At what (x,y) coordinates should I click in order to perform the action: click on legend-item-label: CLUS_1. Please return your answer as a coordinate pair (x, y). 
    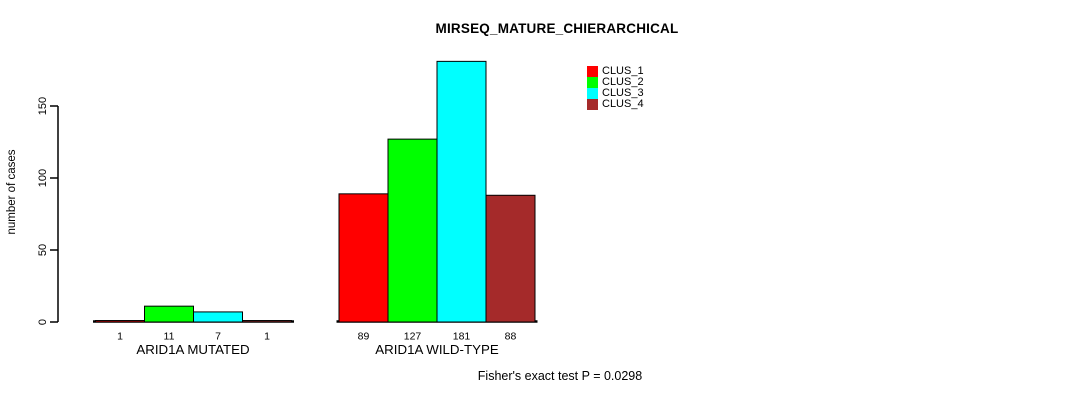
    Looking at the image, I should click on (623, 71).